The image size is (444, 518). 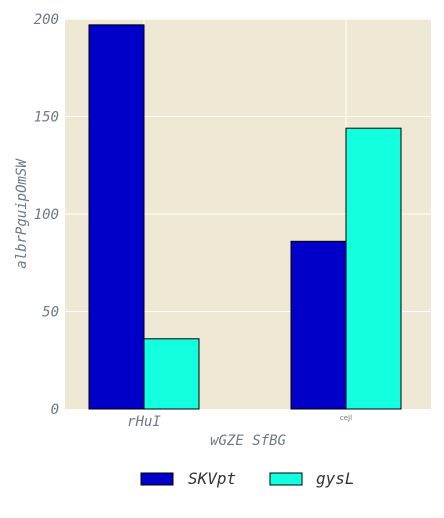 I want to click on y-tick-label: 100, so click(x=46, y=215).